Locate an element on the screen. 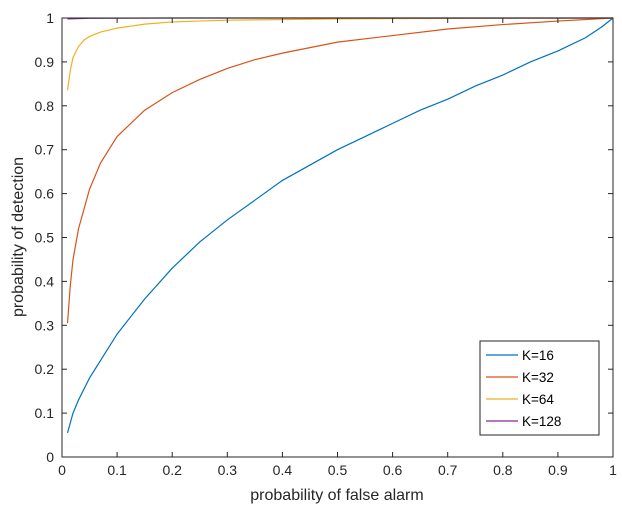 The image size is (622, 512). y-tick-label: 0.8 is located at coordinates (45, 106).